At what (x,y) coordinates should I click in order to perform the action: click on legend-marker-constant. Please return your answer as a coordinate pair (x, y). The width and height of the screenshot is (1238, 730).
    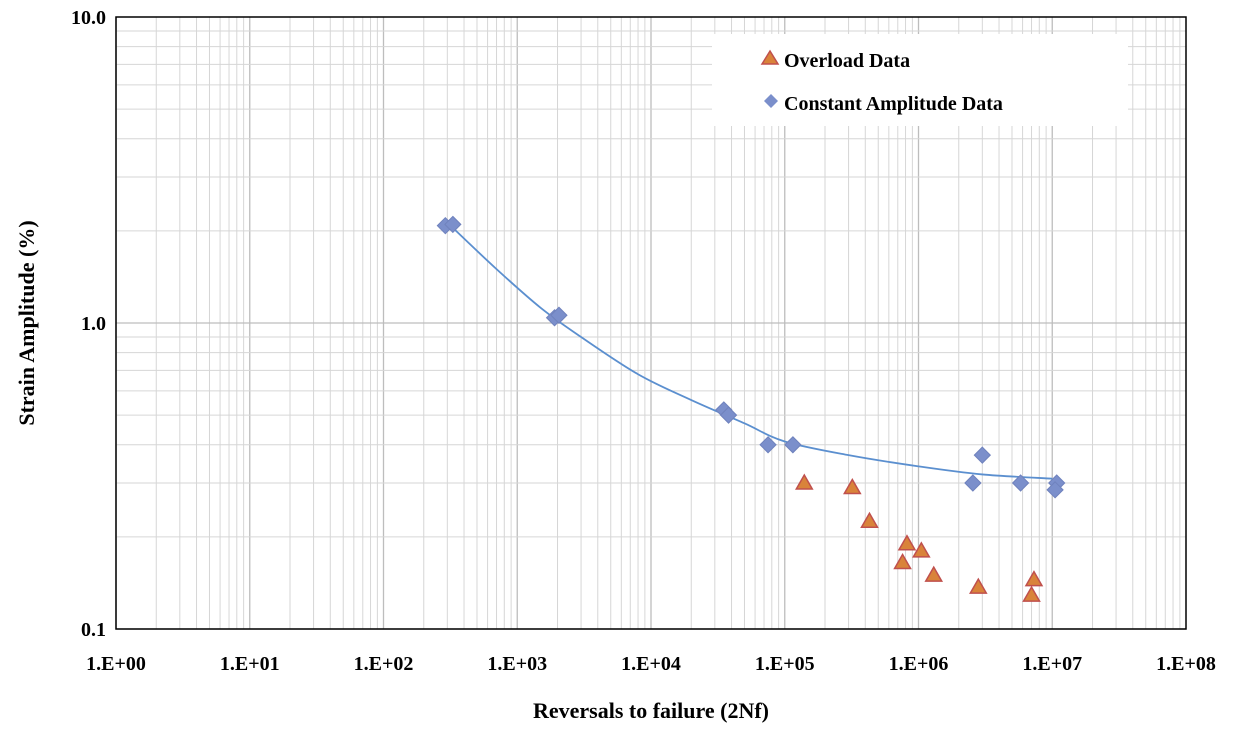
    Looking at the image, I should click on (771, 101).